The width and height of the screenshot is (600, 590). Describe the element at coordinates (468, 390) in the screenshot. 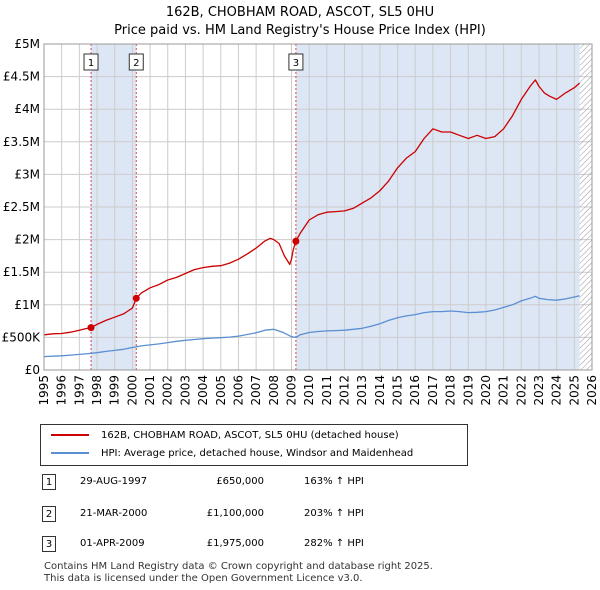

I see `x-tick-label: 2019` at that location.